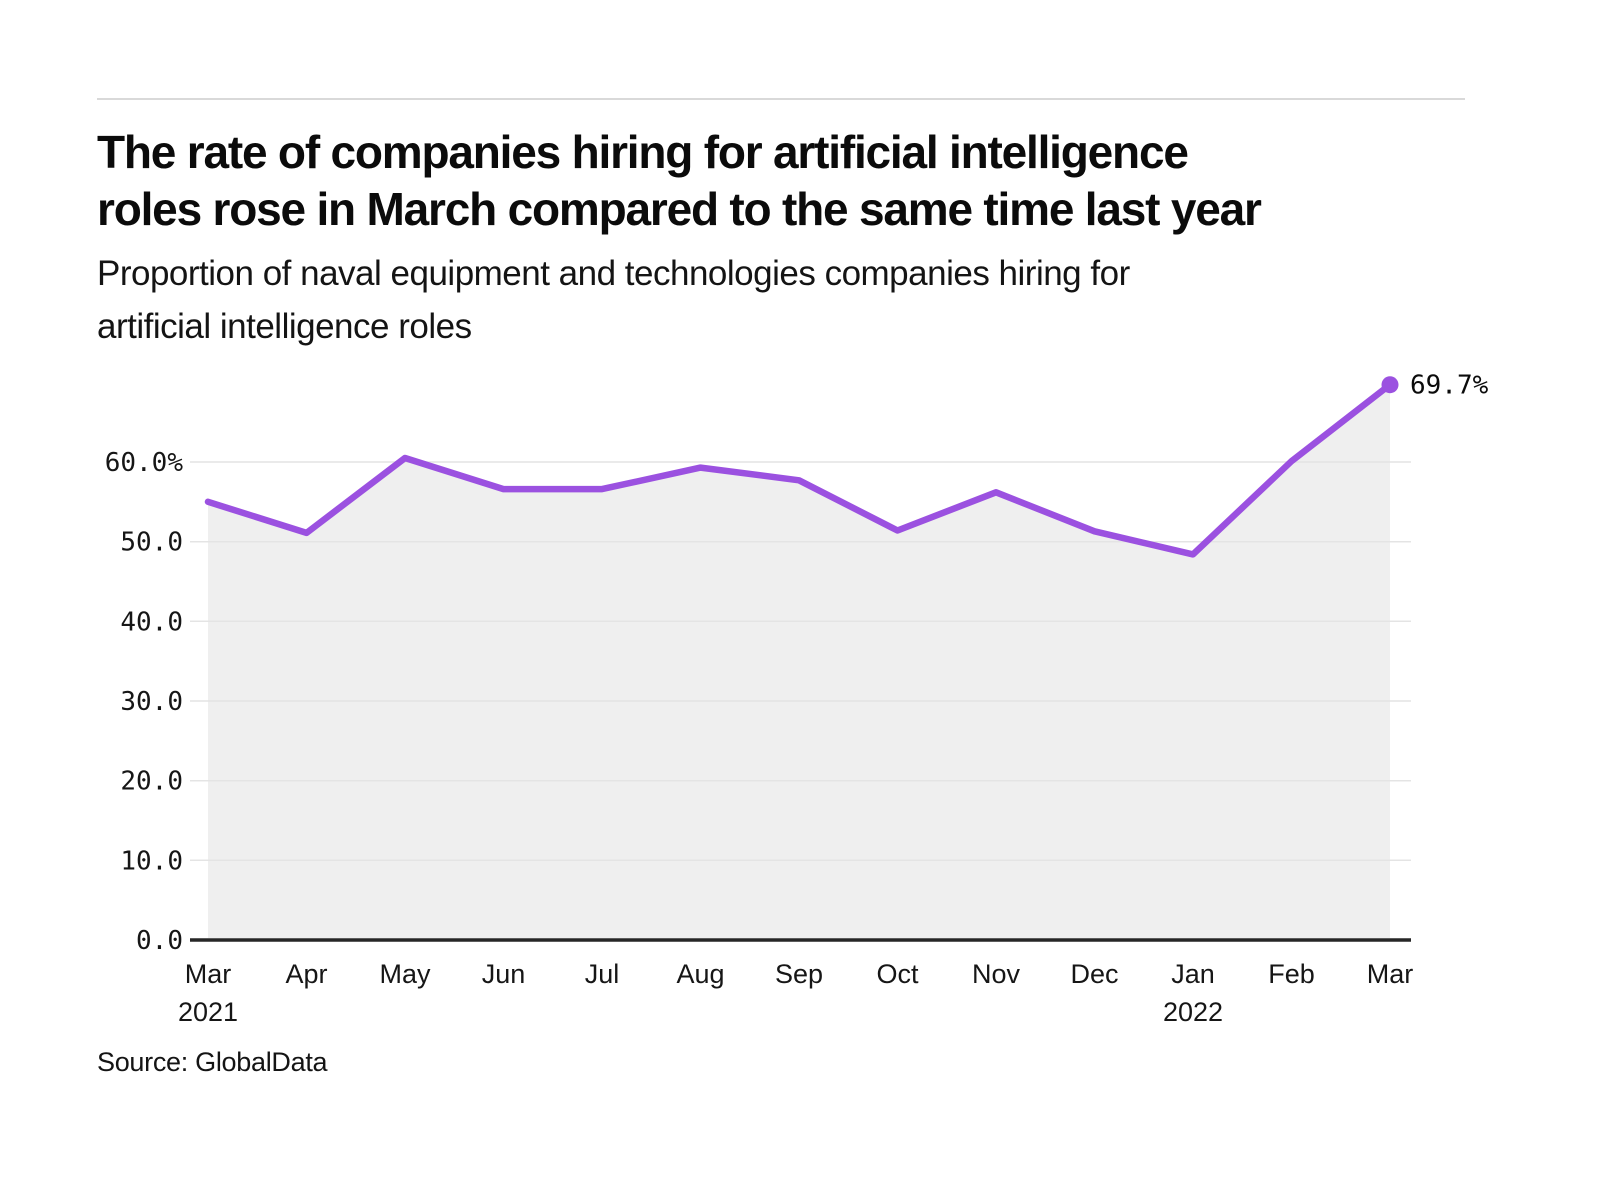 This screenshot has height=1200, width=1600. I want to click on y-tick-label: 40.0, so click(151, 622).